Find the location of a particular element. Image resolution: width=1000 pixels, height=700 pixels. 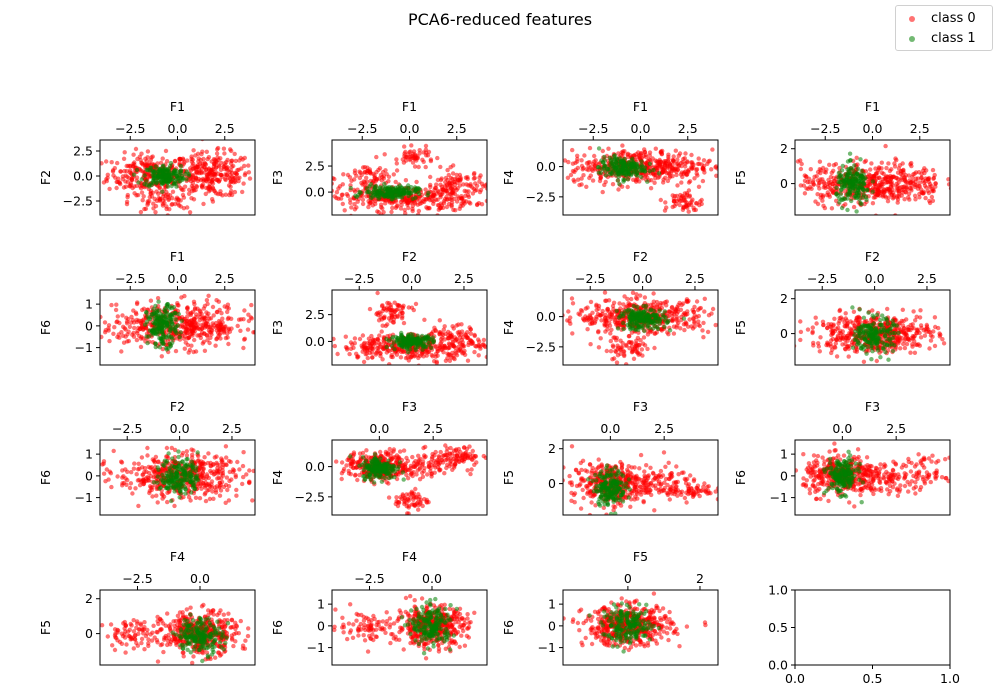

x-tick-label: 0.0 is located at coordinates (412, 278).